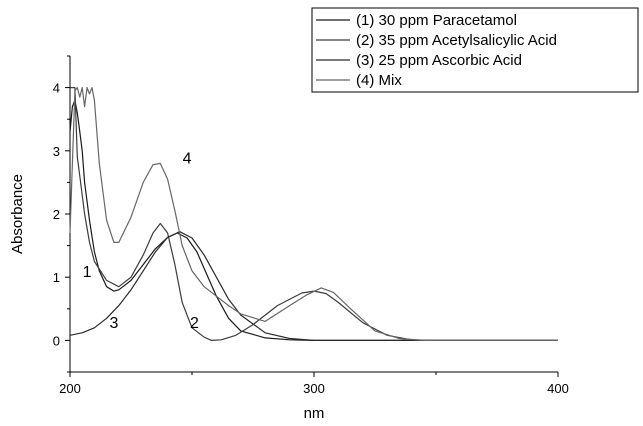 Image resolution: width=643 pixels, height=426 pixels. Describe the element at coordinates (456, 40) in the screenshot. I see `legend-entry: (2) 35 ppm Acetylsalicylic Acid` at that location.